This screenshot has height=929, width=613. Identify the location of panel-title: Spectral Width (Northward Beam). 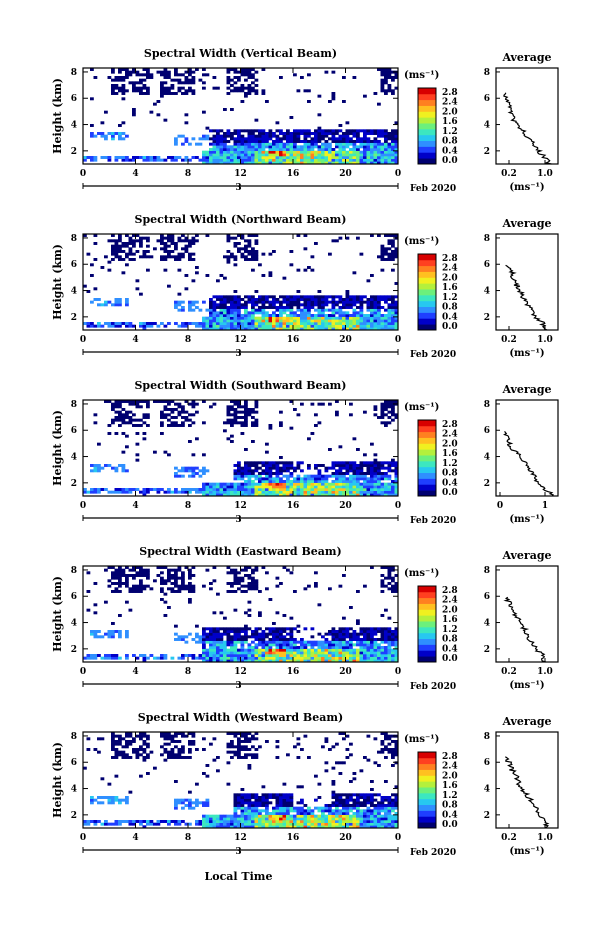
(241, 219).